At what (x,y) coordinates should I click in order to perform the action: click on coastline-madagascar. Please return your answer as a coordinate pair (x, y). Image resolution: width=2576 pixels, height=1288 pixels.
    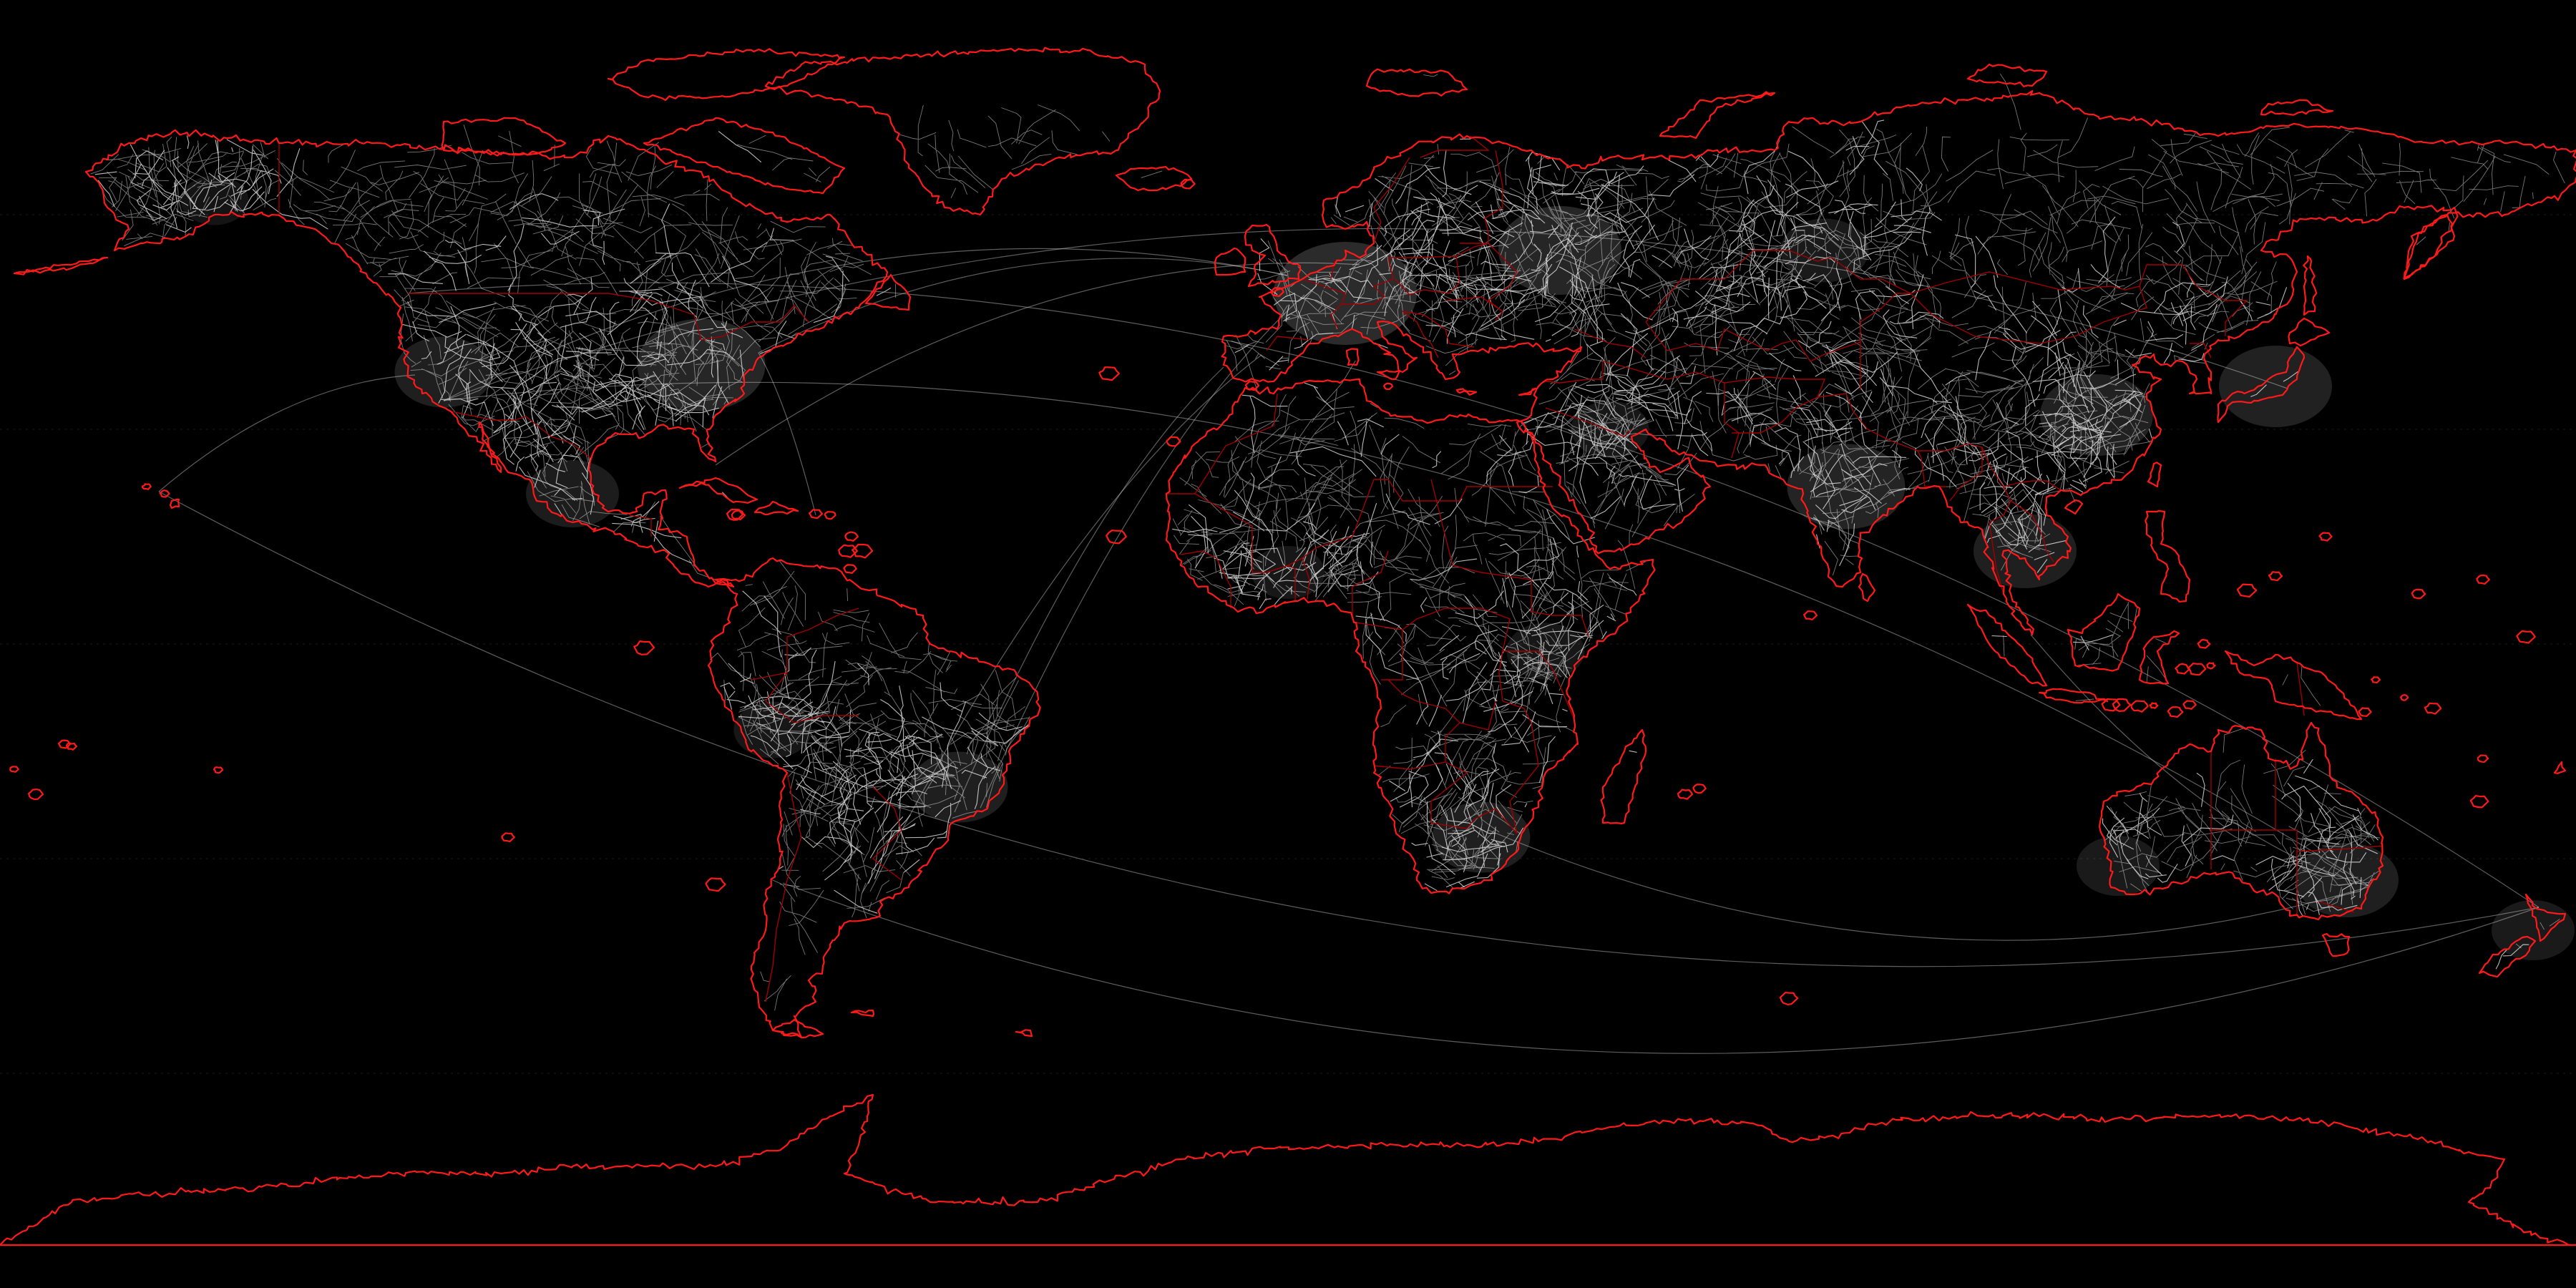
    Looking at the image, I should click on (1623, 776).